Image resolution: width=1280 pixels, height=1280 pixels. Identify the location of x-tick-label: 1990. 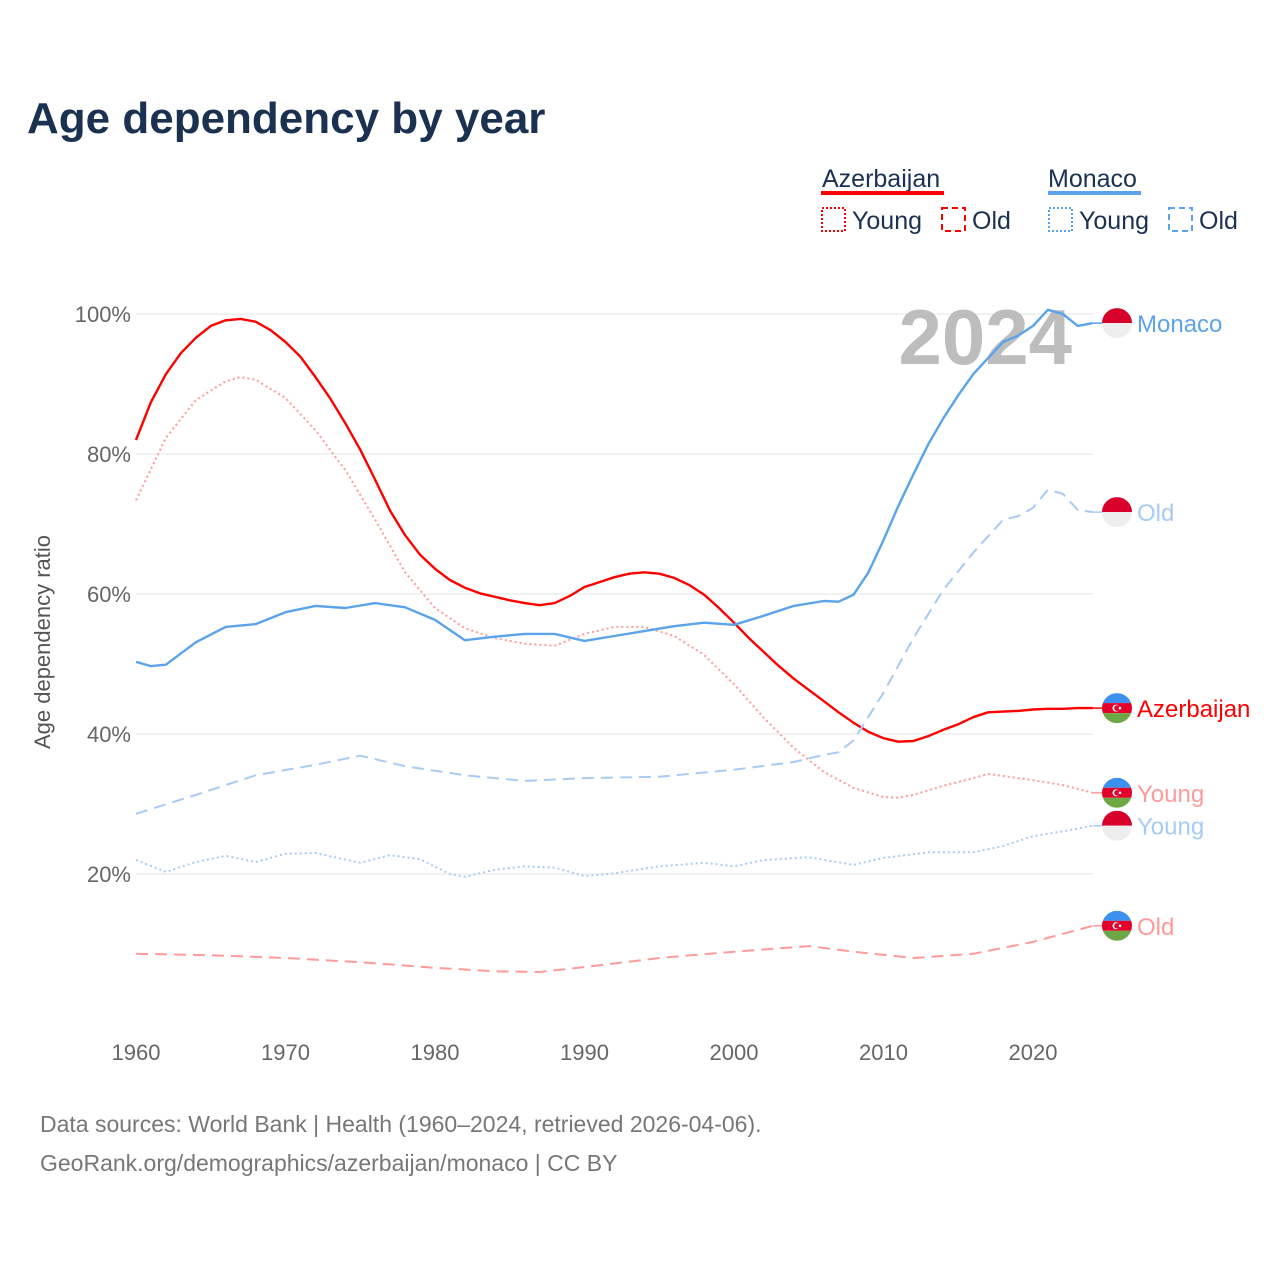
(584, 1052).